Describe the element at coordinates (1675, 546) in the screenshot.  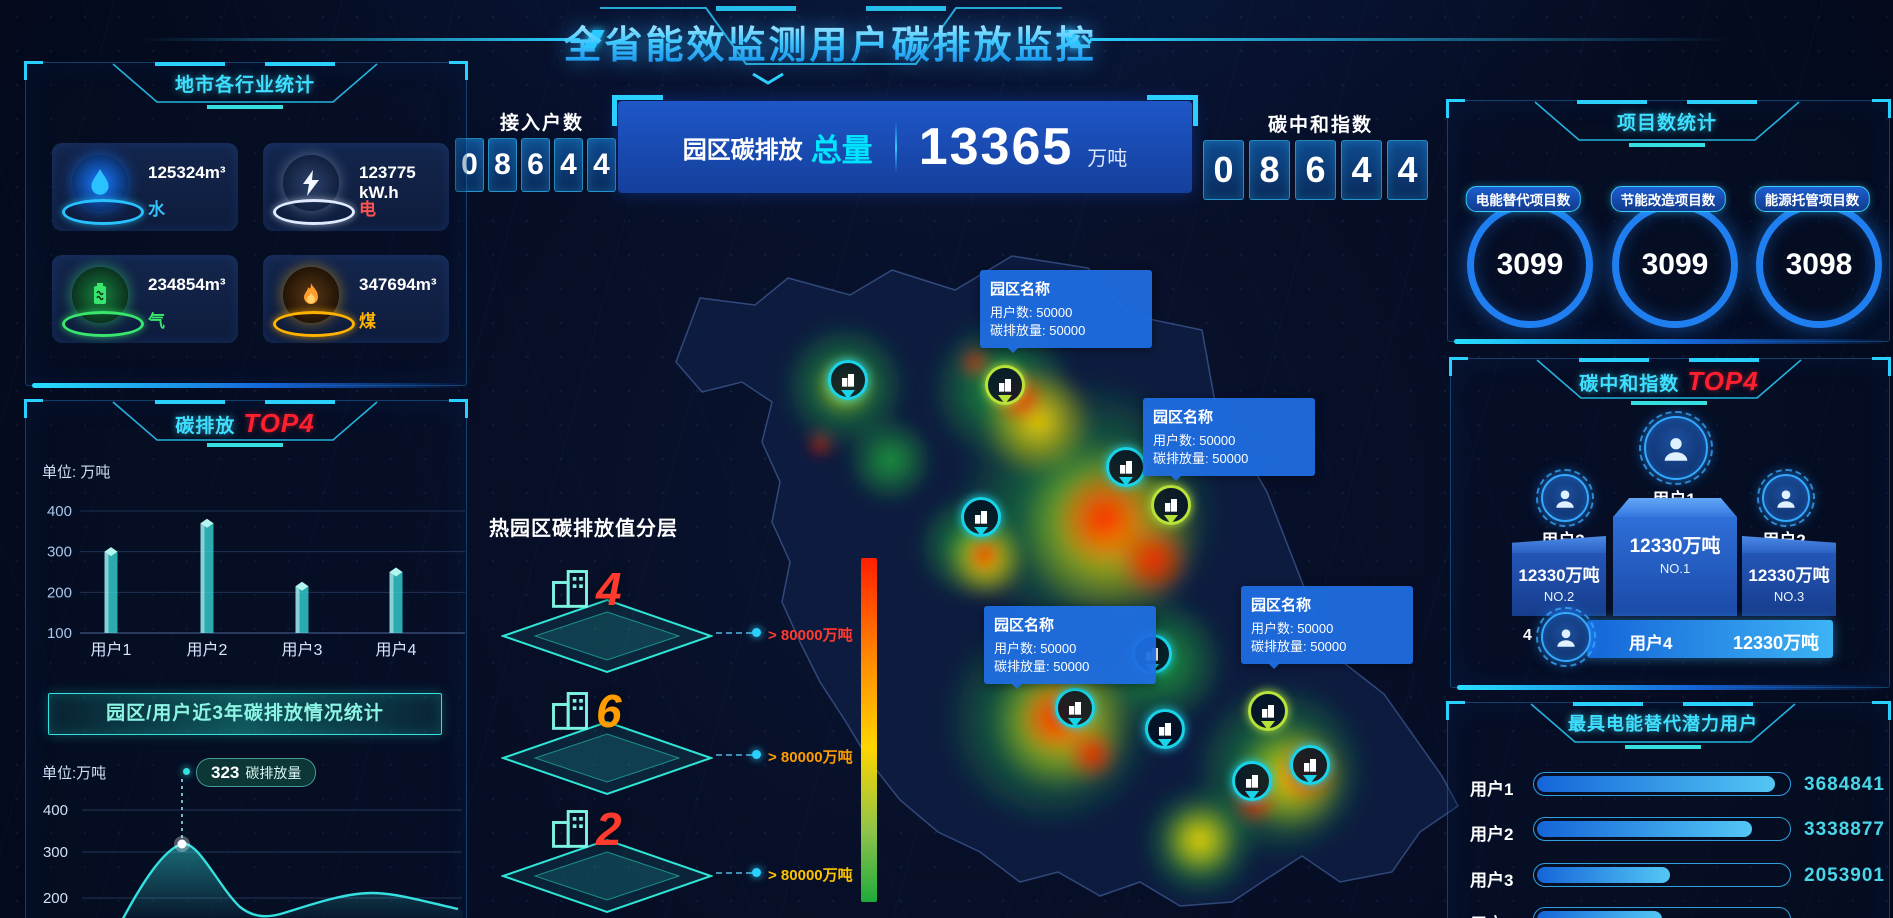
I see `podium-first-value: 12330万吨` at that location.